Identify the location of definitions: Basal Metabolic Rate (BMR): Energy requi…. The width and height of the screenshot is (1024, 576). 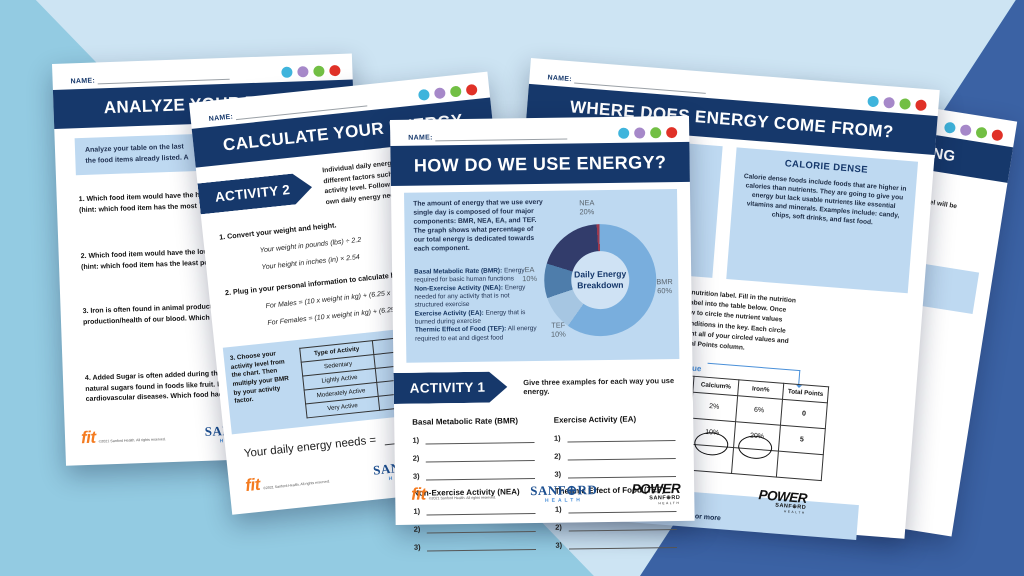
(475, 305).